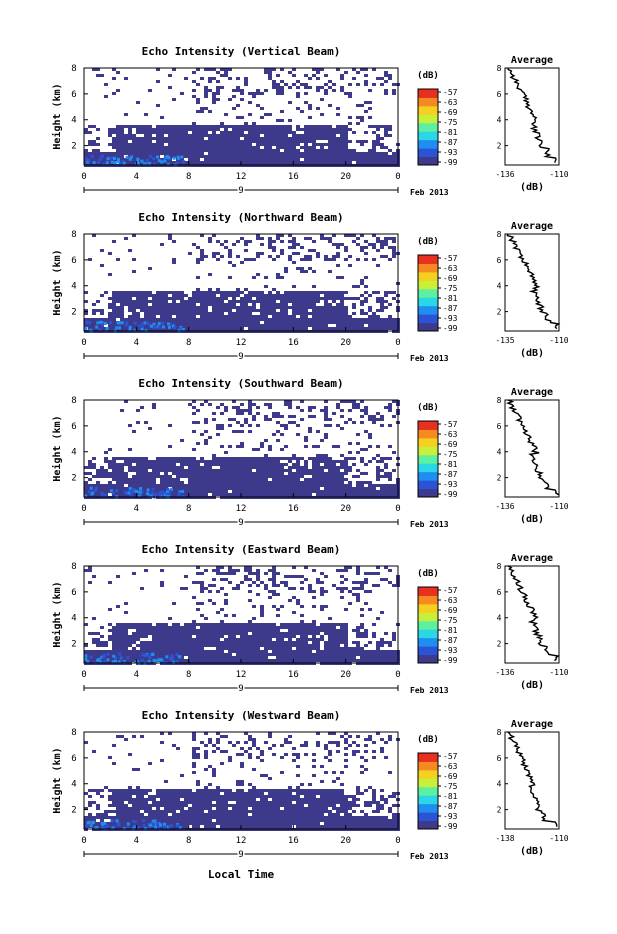  I want to click on echo-cell-strong, so click(159, 327).